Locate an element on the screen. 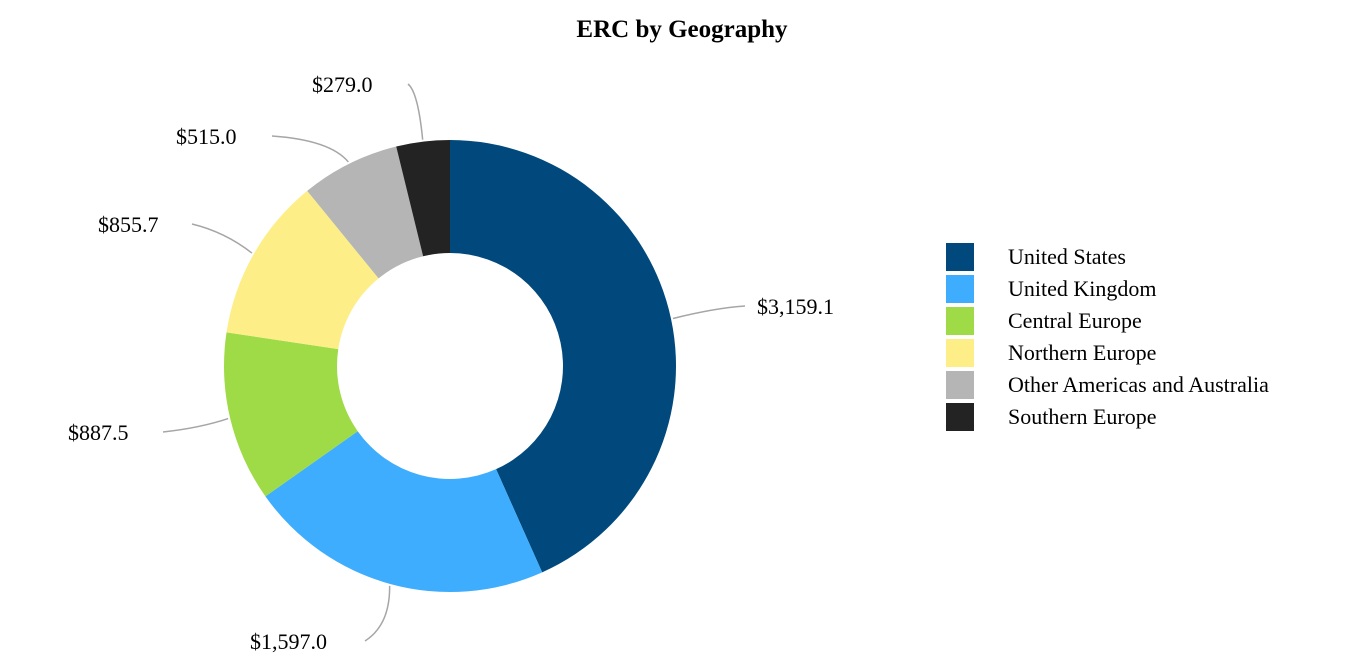 This screenshot has height=668, width=1364. legend-label: Other Americas and Australia is located at coordinates (1138, 384).